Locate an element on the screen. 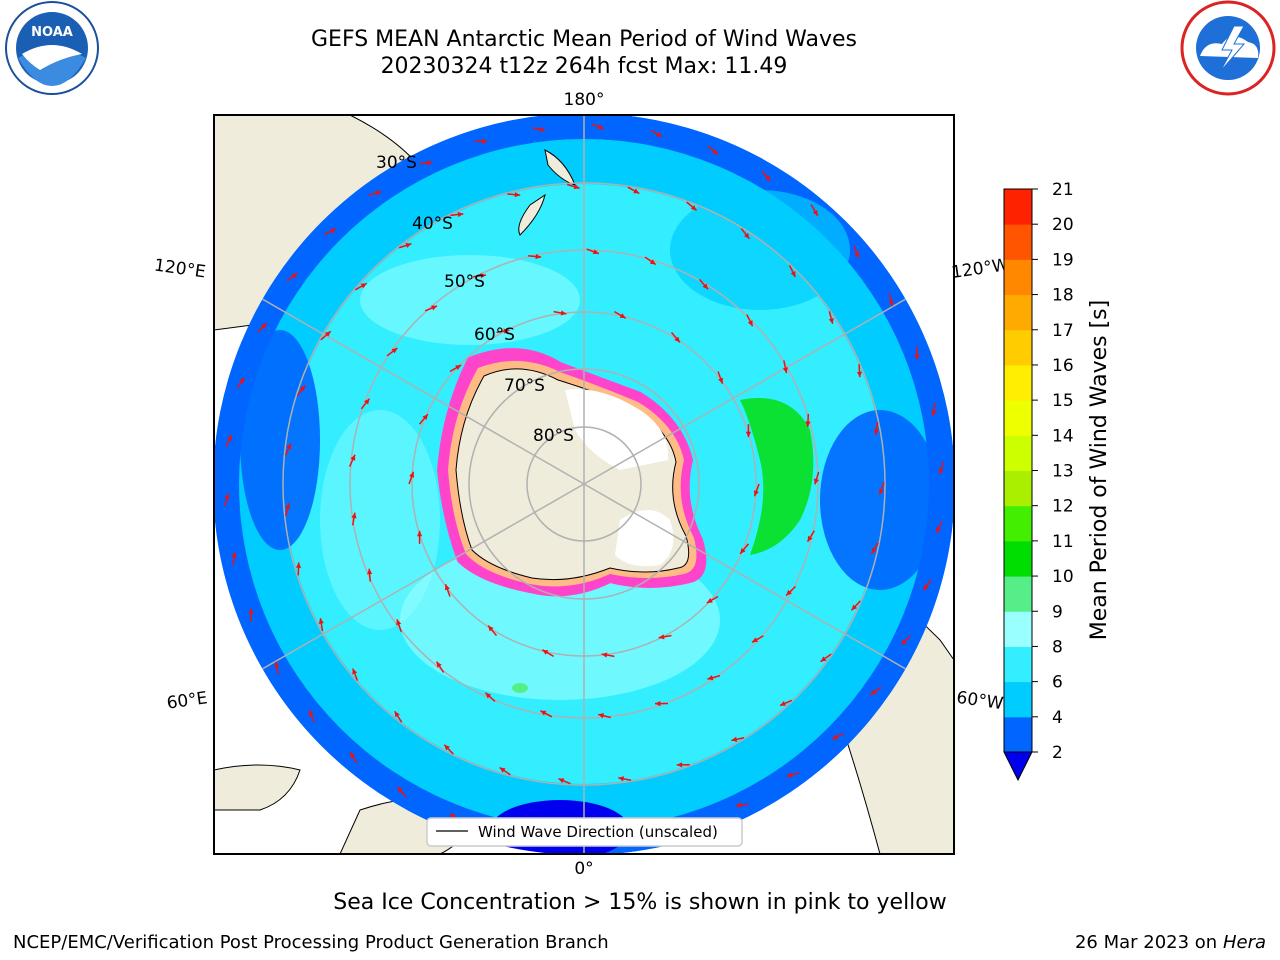  colorbar-tick-label: 12 is located at coordinates (1063, 507).